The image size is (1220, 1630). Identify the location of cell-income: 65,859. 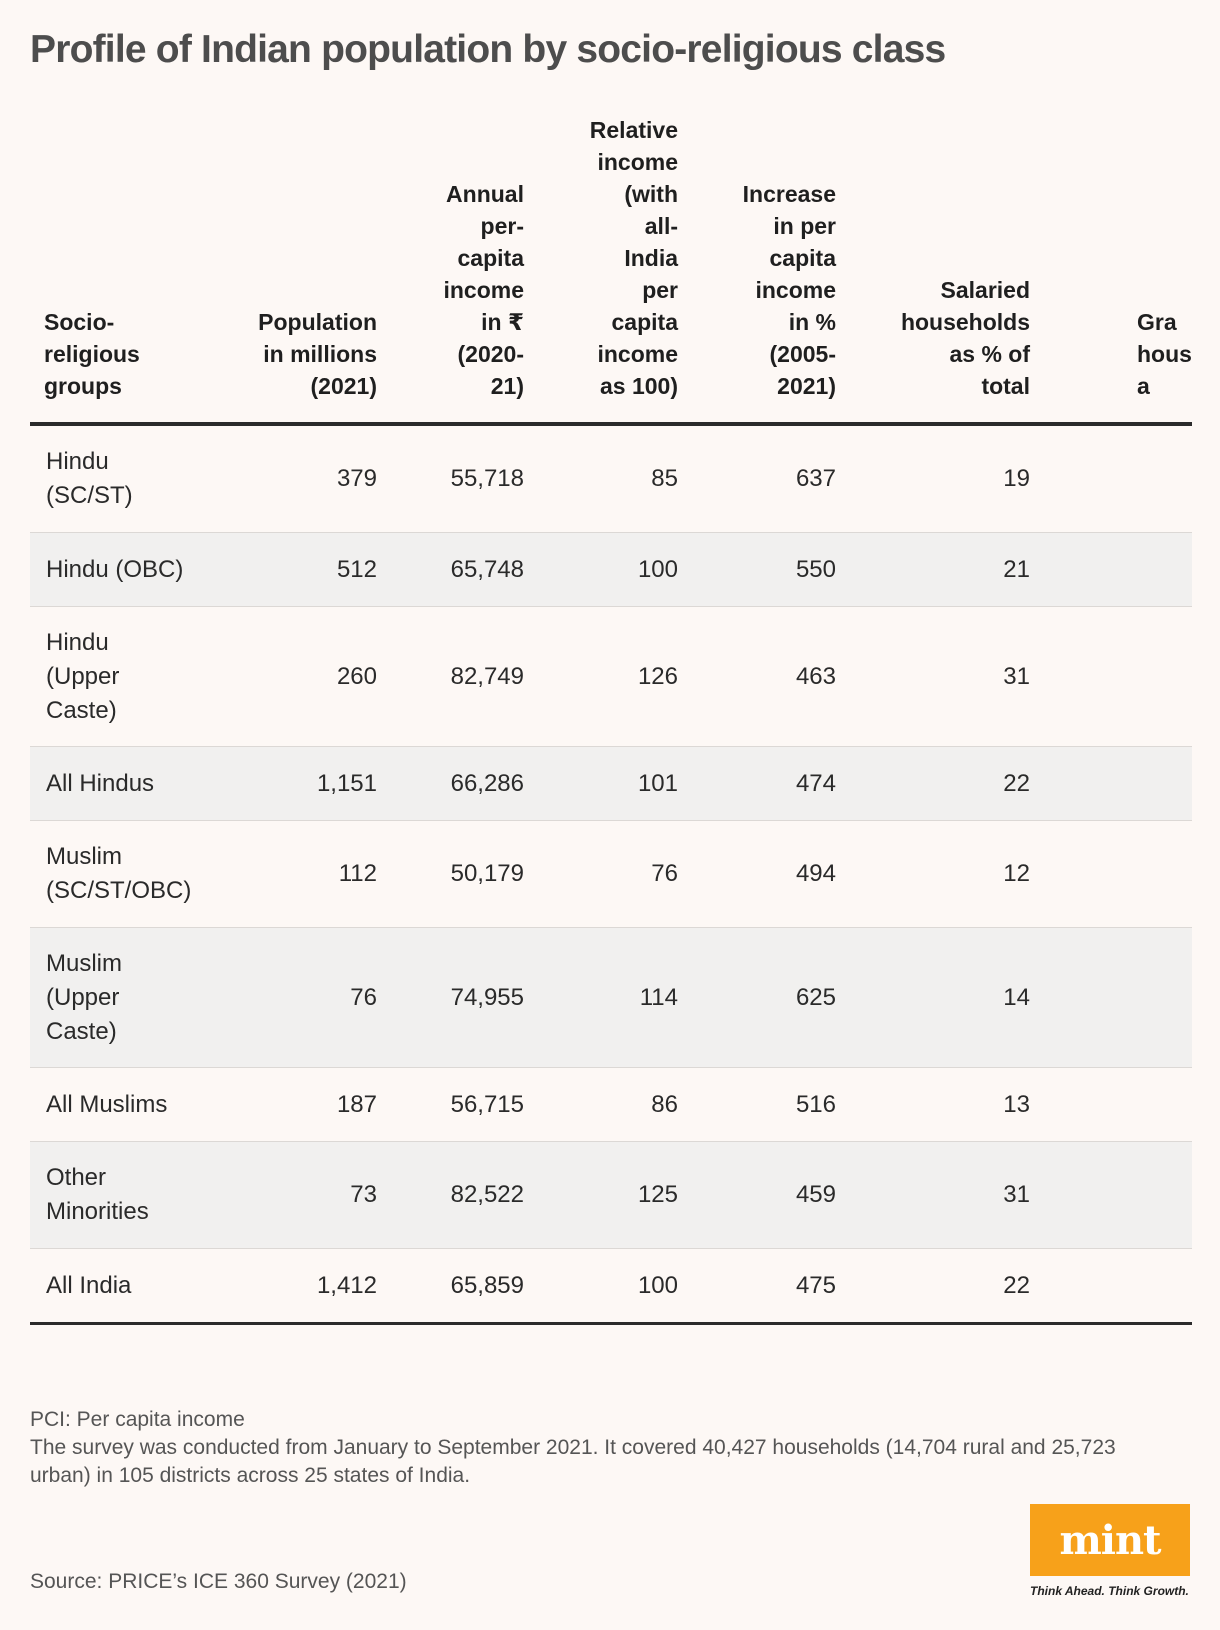
(487, 1285).